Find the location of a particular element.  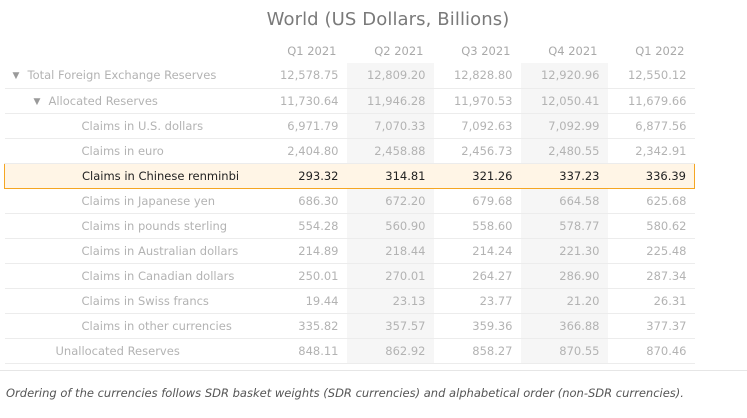

table-cell: 23.77 is located at coordinates (477, 301).